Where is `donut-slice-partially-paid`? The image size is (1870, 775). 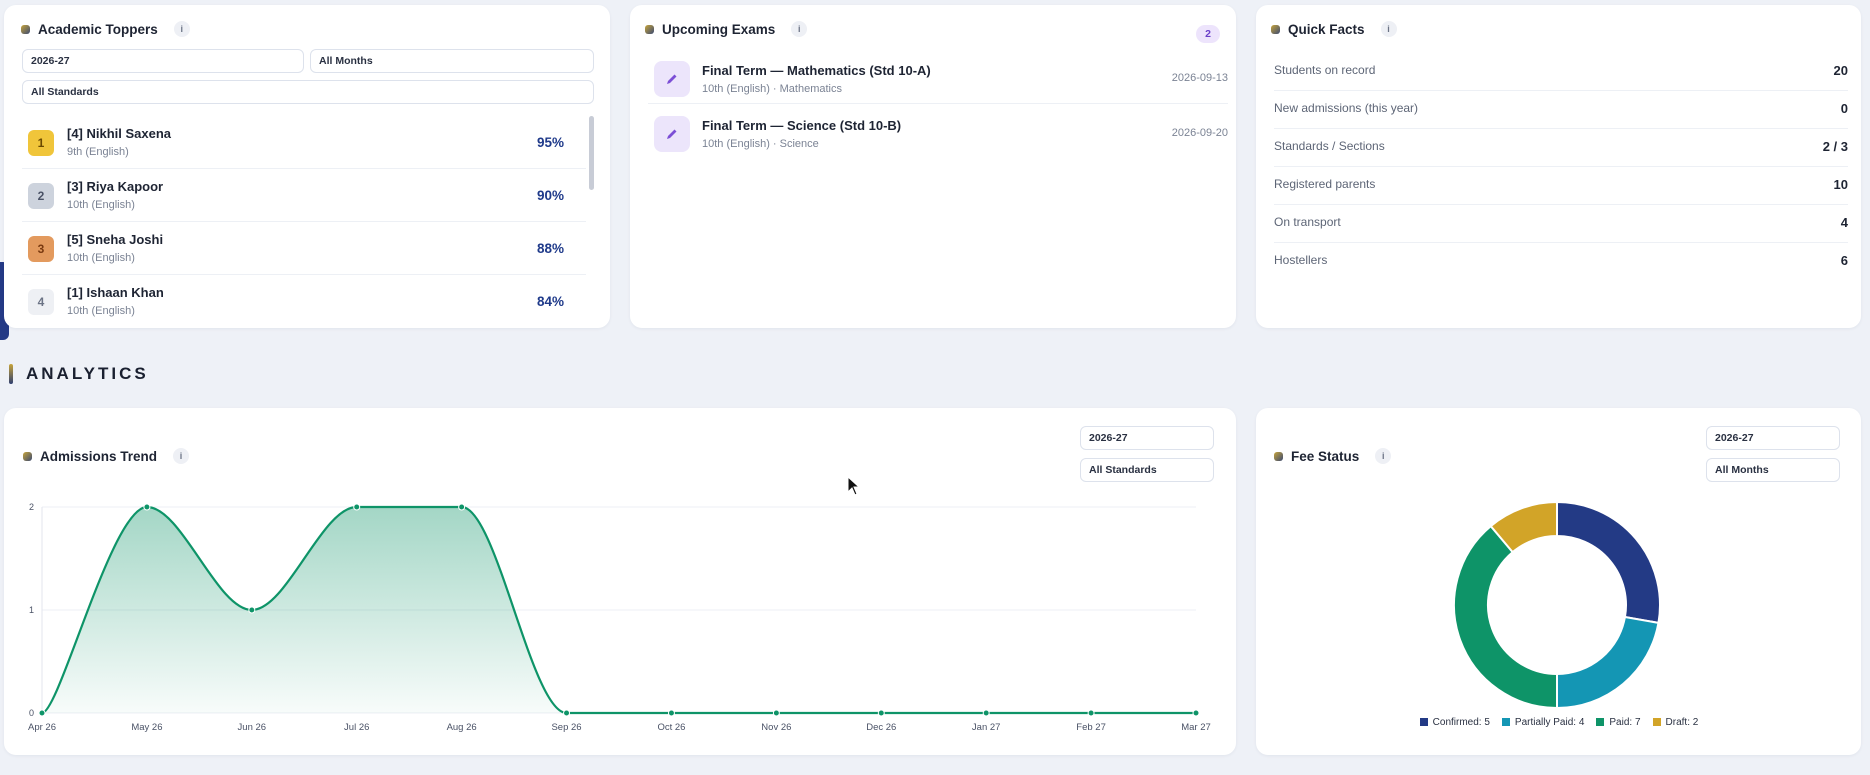
donut-slice-partially-paid is located at coordinates (1608, 661).